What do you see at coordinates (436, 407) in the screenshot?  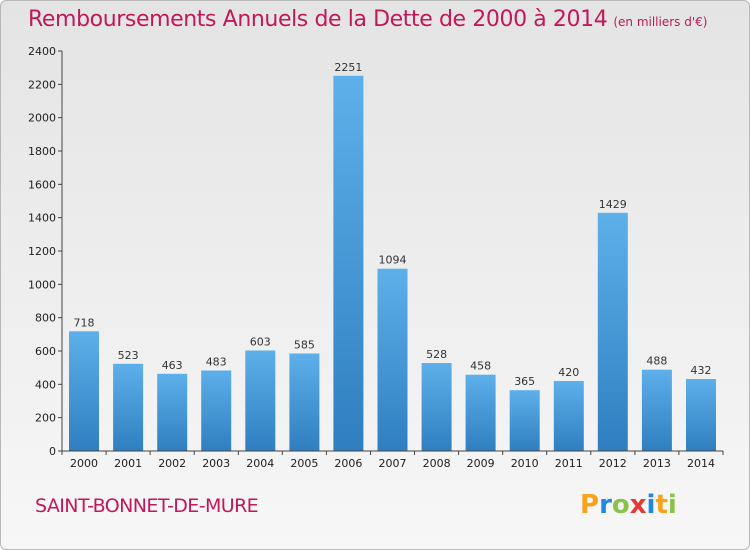 I see `bar-2008` at bounding box center [436, 407].